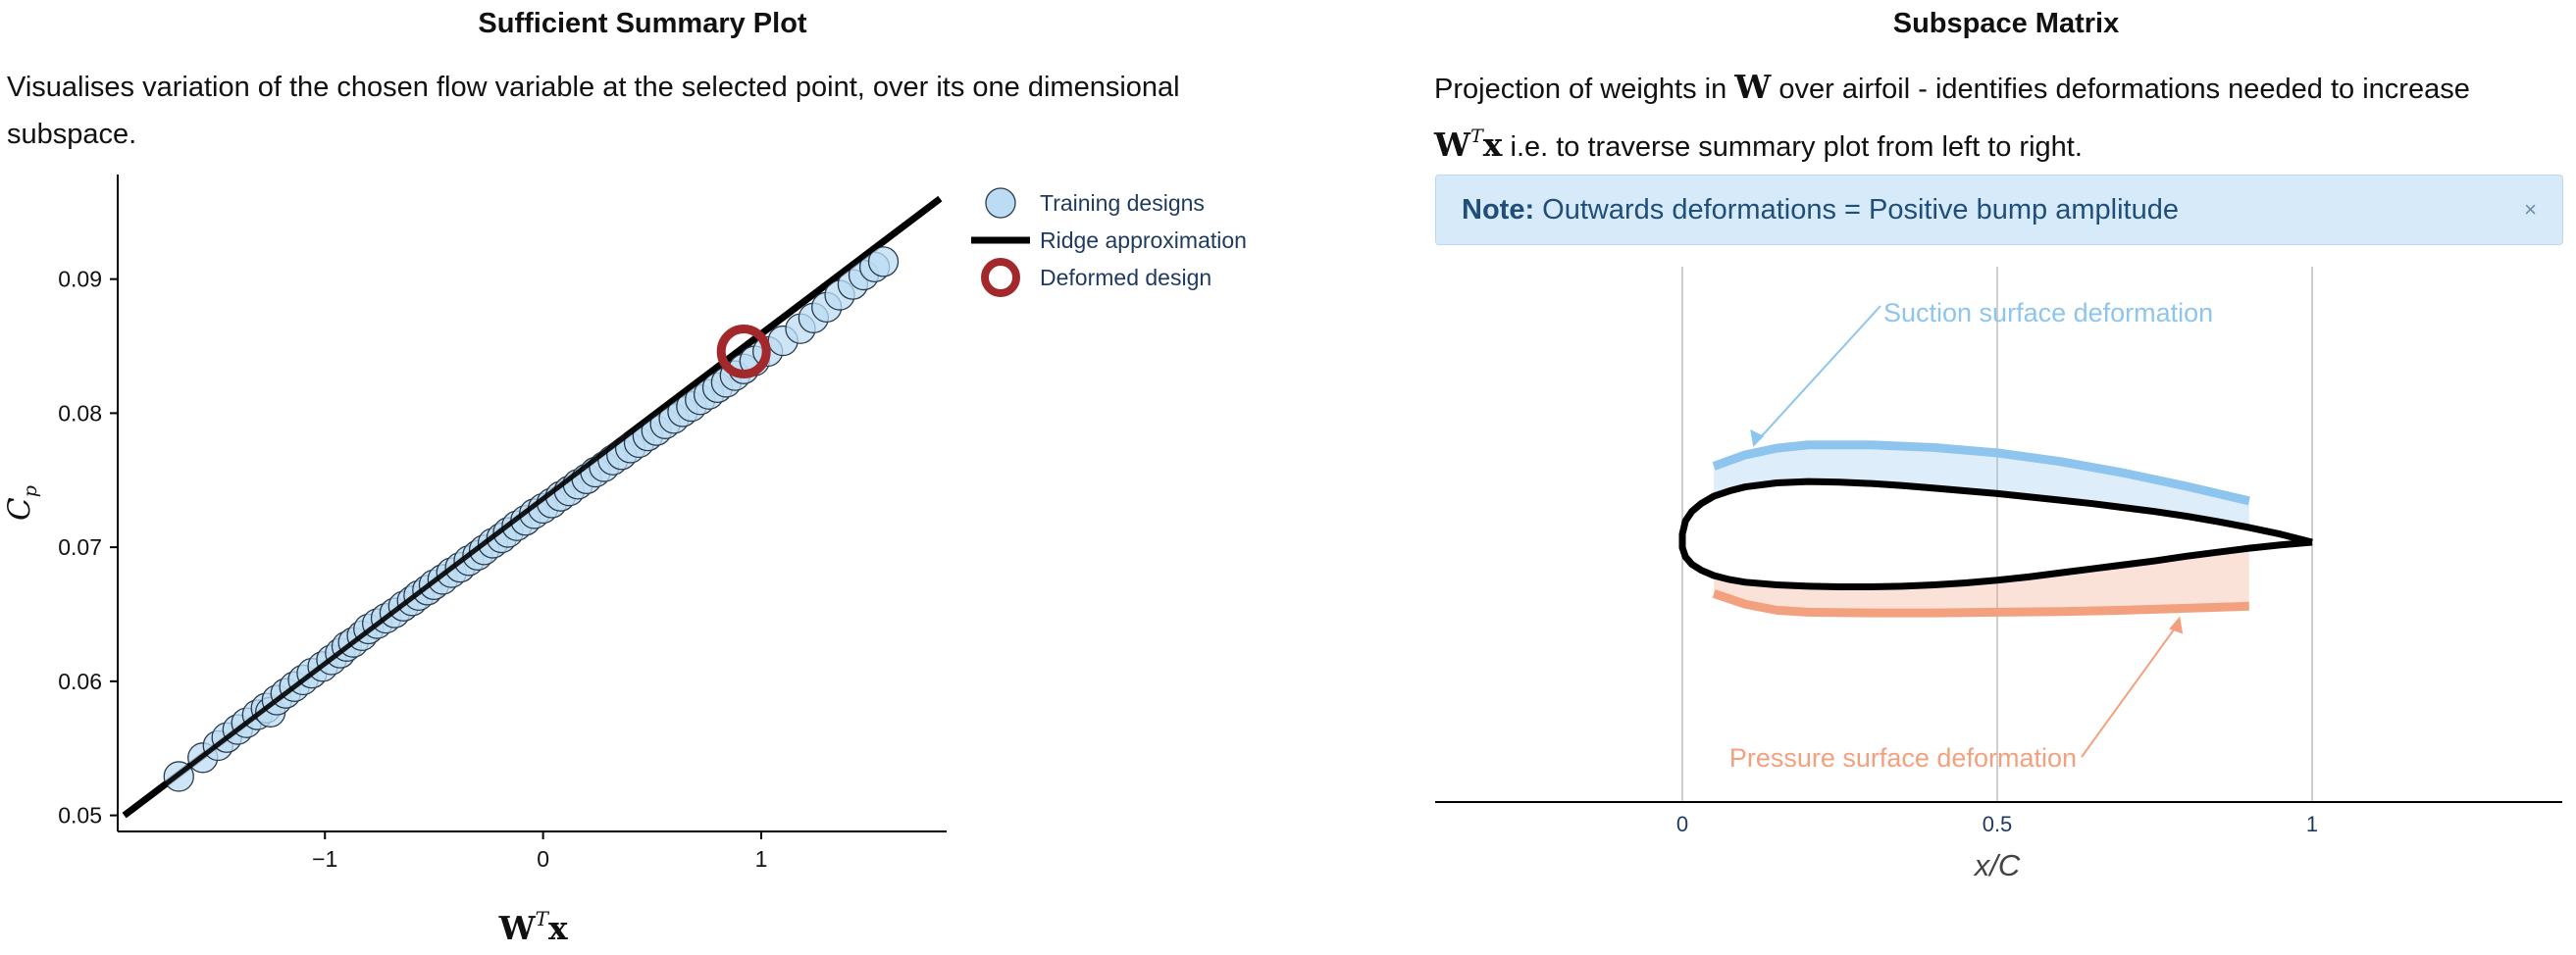 The image size is (2576, 955). What do you see at coordinates (1122, 203) in the screenshot?
I see `legend-training-label: Training designs` at bounding box center [1122, 203].